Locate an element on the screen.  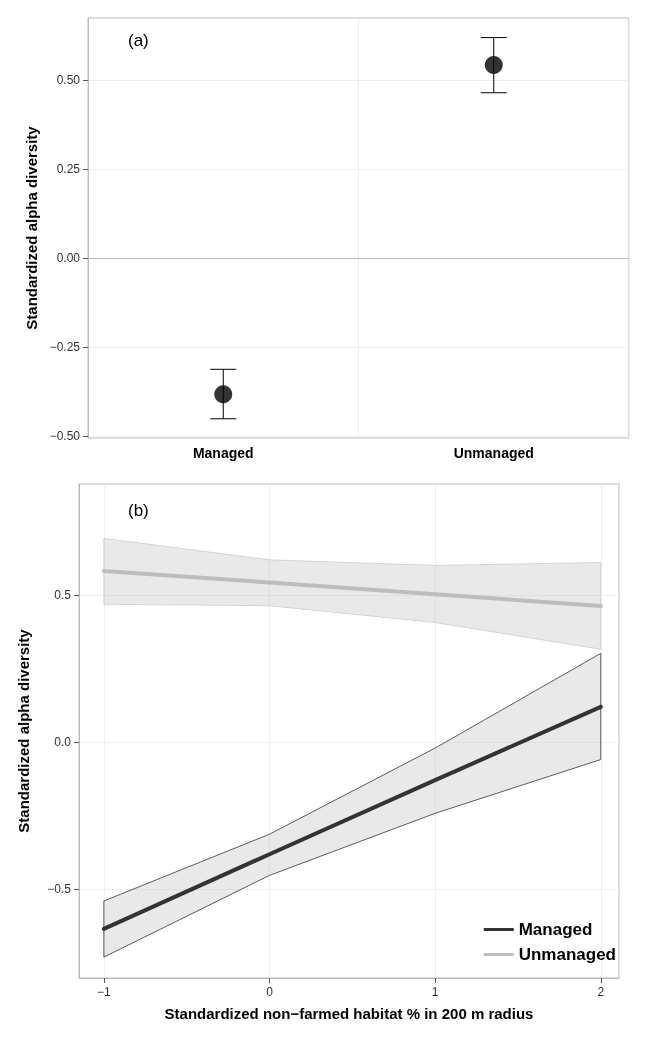
line-series is located at coordinates (352, 589).